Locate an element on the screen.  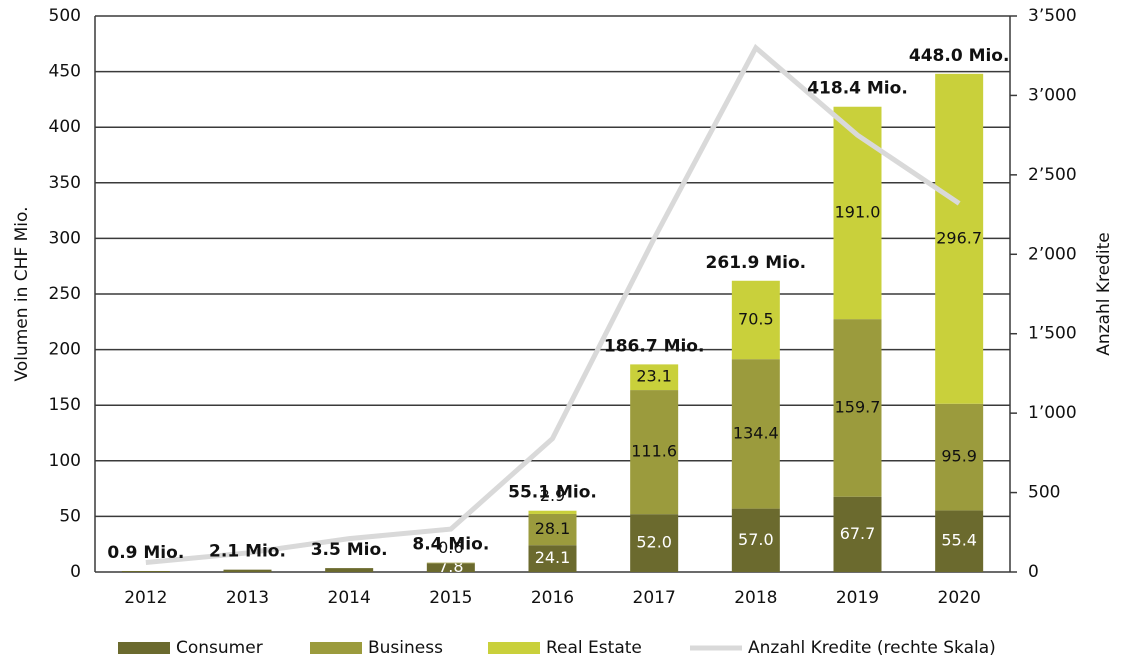
y-tick-label: 150 is located at coordinates (65, 405).